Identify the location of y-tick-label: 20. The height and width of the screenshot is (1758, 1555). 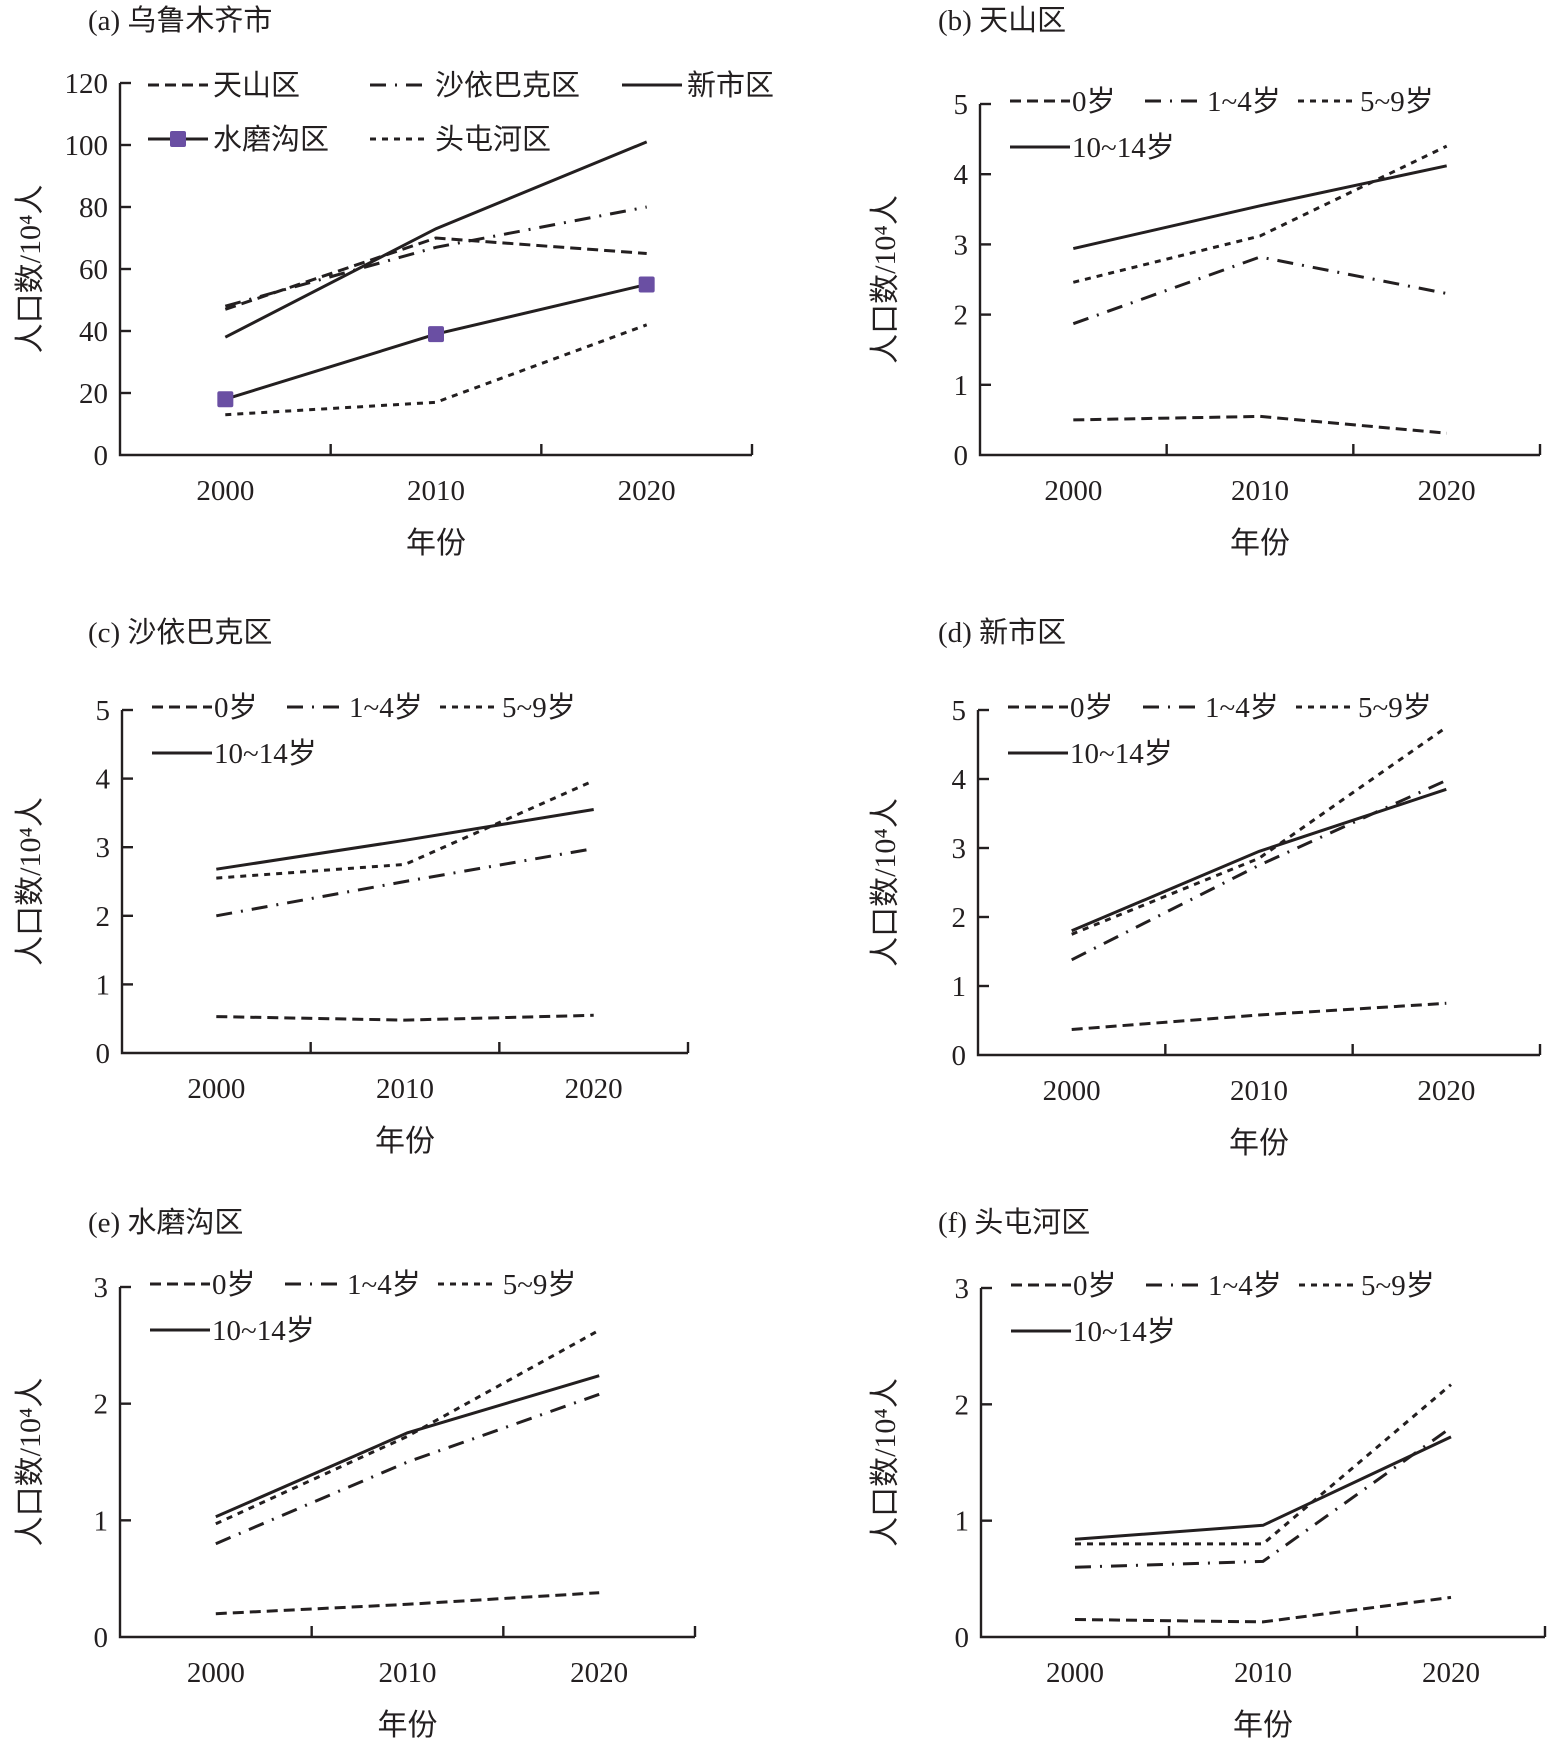
(93, 394).